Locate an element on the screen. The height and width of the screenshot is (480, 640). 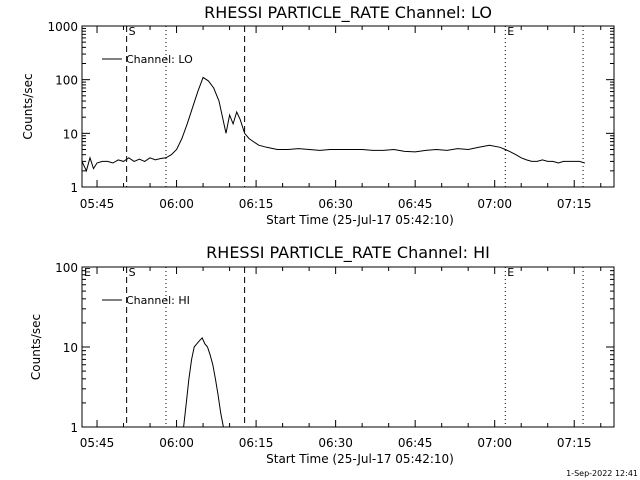
y-tick-label: 1000 is located at coordinates (62, 27).